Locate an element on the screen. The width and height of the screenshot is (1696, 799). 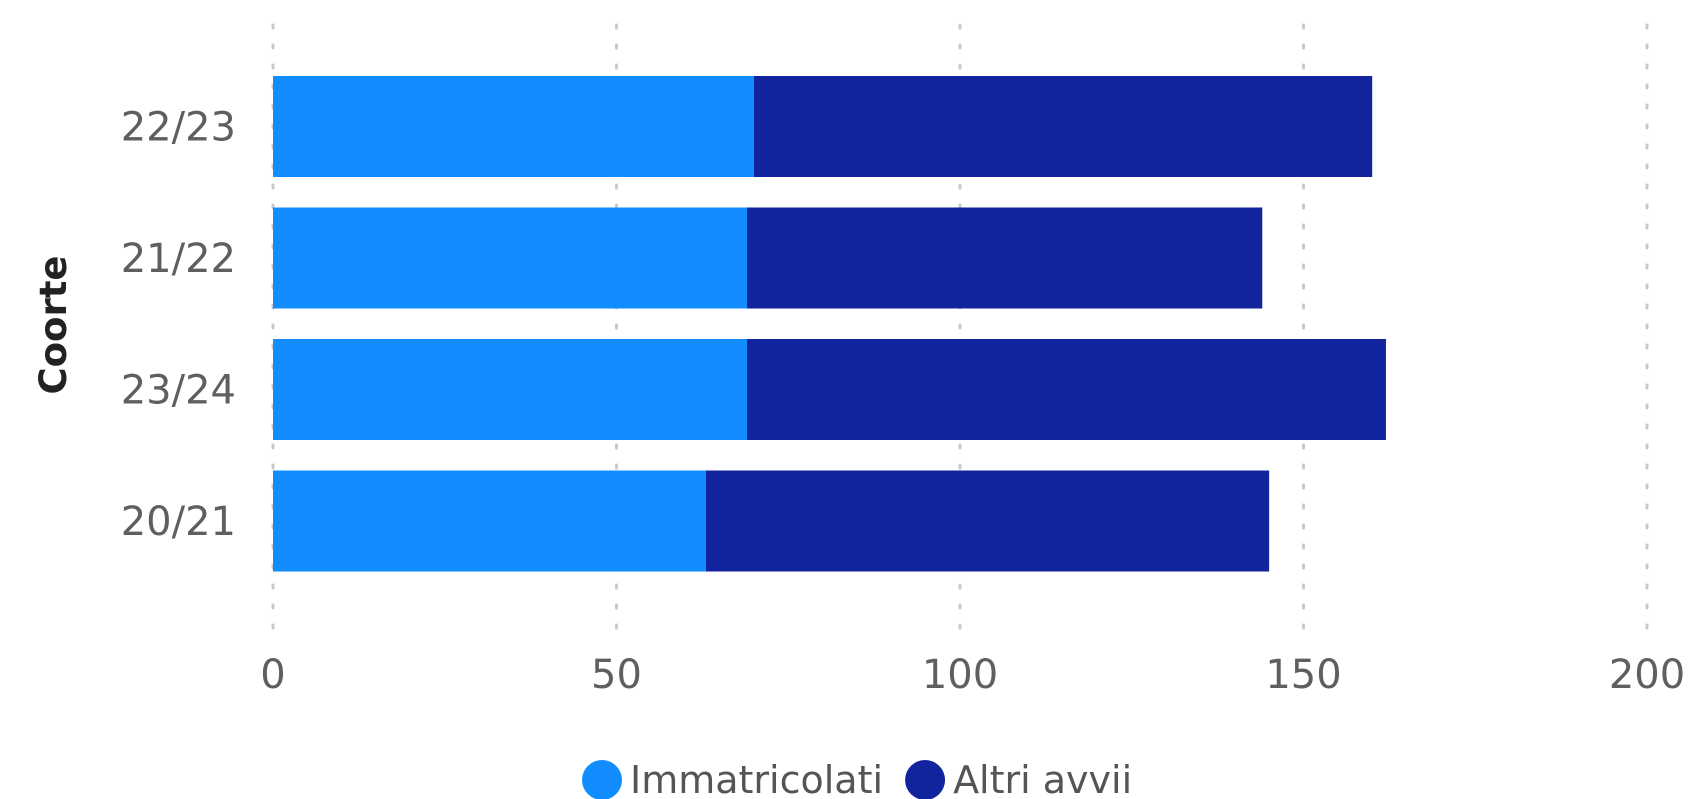
x-tick-label: 100 is located at coordinates (960, 675).